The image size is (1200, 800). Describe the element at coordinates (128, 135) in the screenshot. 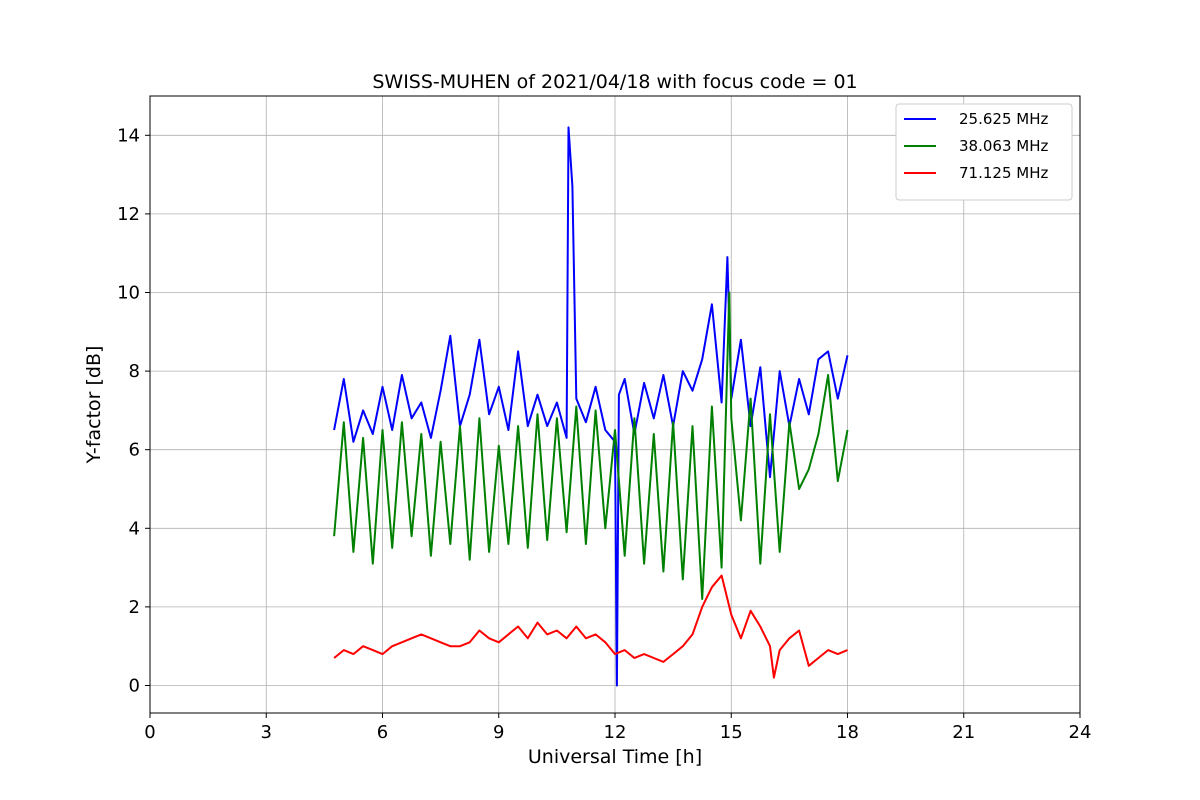

I see `y-tick-label: 14` at that location.